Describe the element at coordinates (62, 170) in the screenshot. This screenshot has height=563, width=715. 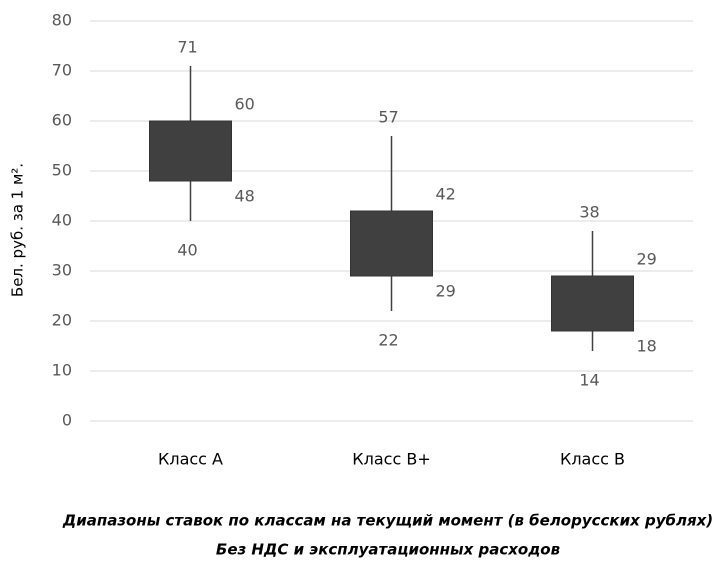
I see `y-tick-label: 50` at that location.